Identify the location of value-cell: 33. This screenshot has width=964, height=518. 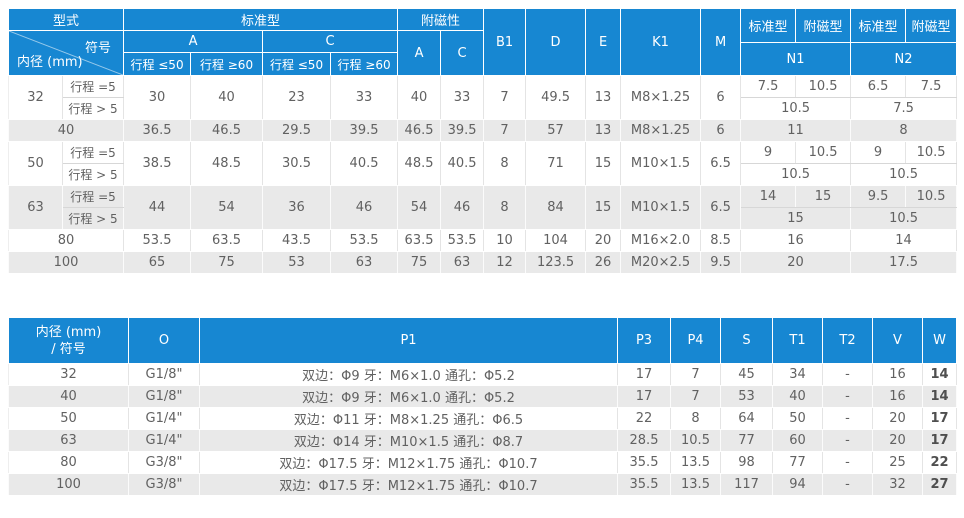
(462, 97).